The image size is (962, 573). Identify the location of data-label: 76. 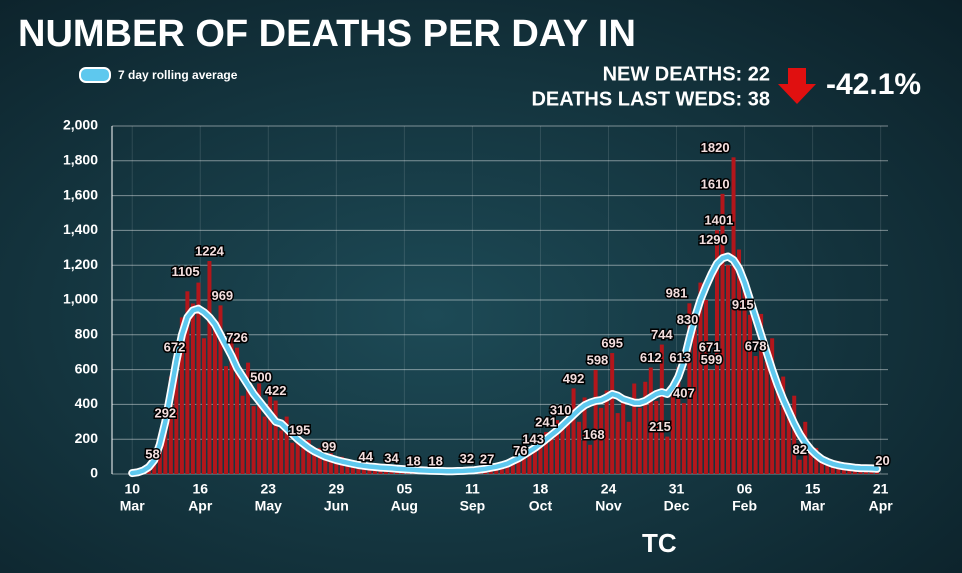
(520, 450).